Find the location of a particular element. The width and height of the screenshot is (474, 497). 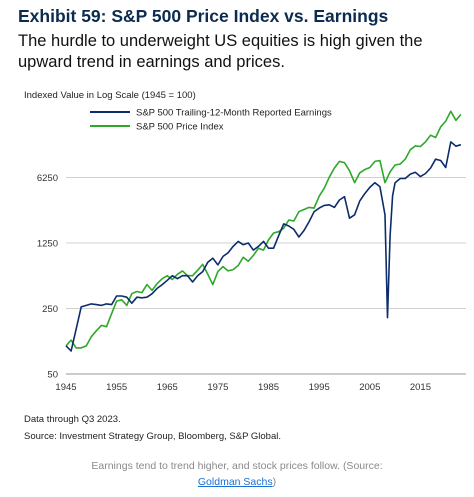

y-axis-note: Indexed Value in Log Scale (1945 = 100) is located at coordinates (110, 95).